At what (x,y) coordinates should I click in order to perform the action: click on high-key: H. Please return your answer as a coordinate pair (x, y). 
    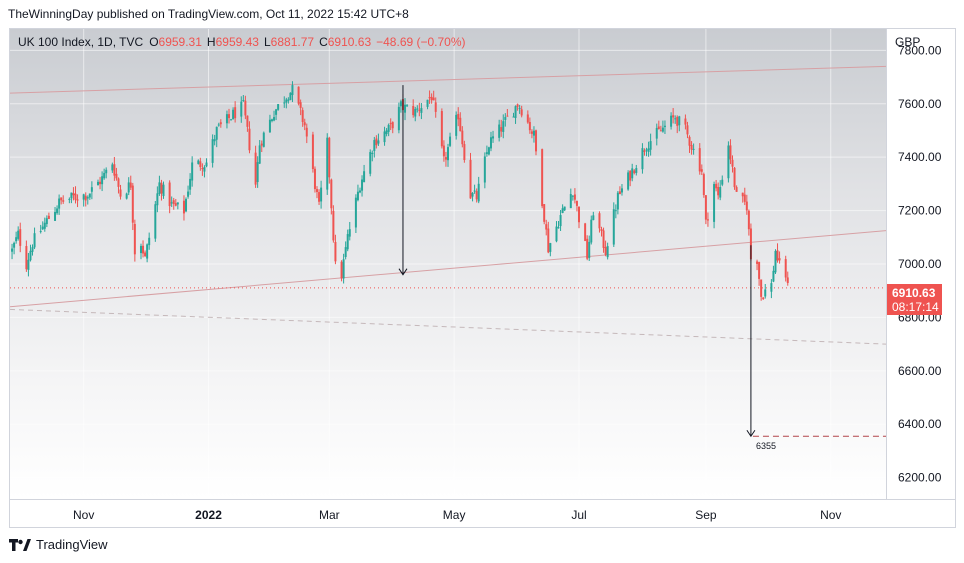
    Looking at the image, I should click on (211, 42).